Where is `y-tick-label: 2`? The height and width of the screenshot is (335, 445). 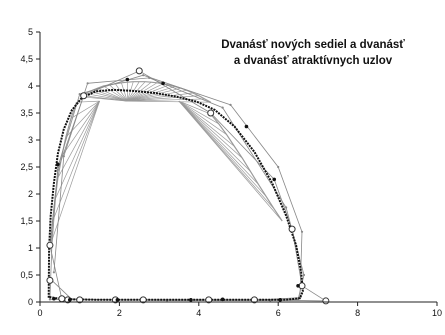
y-tick-label: 2 is located at coordinates (30, 194).